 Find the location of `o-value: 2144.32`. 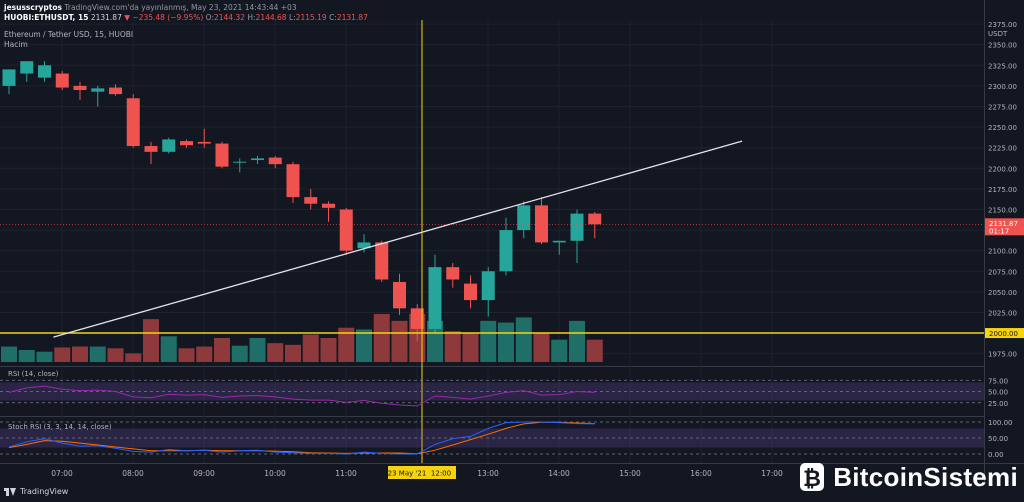

o-value: 2144.32 is located at coordinates (229, 17).